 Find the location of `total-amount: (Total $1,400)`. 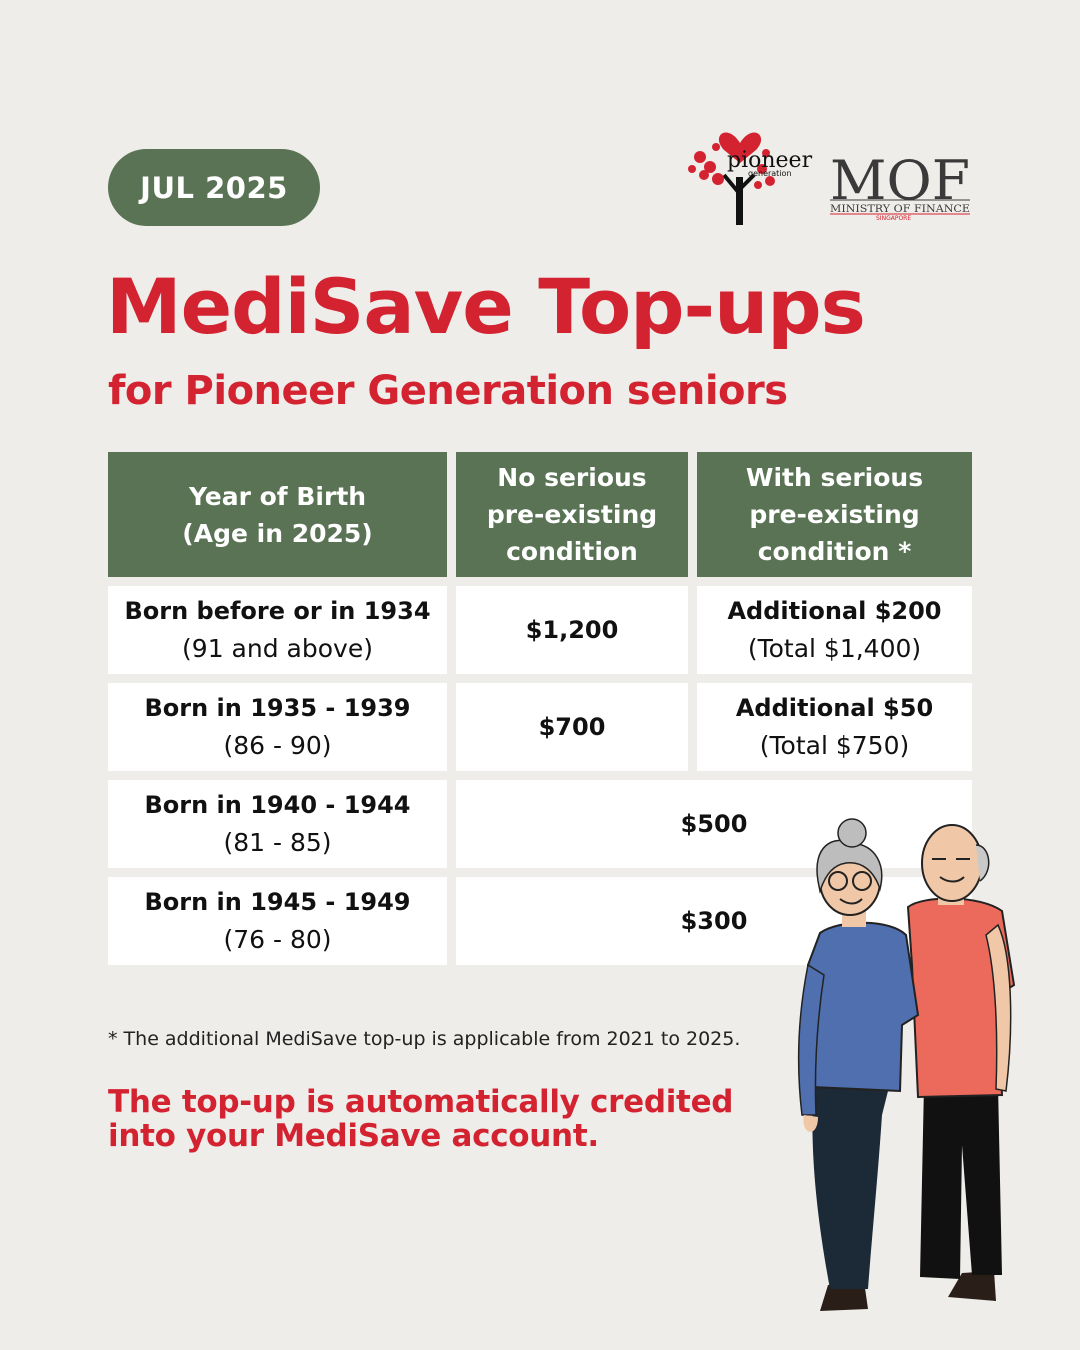

total-amount: (Total $1,400) is located at coordinates (834, 648).